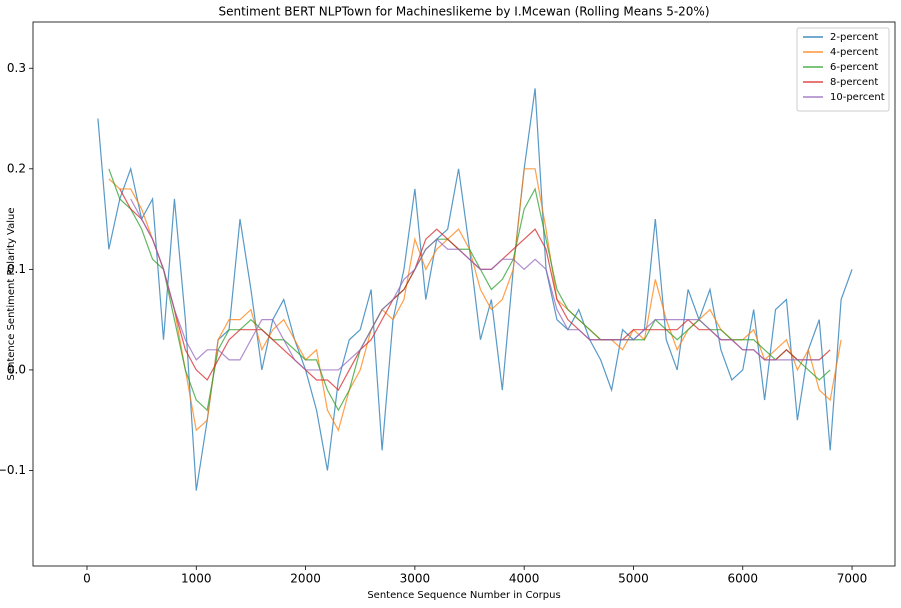 The height and width of the screenshot is (608, 901). I want to click on x-tick-label: 1000, so click(196, 579).